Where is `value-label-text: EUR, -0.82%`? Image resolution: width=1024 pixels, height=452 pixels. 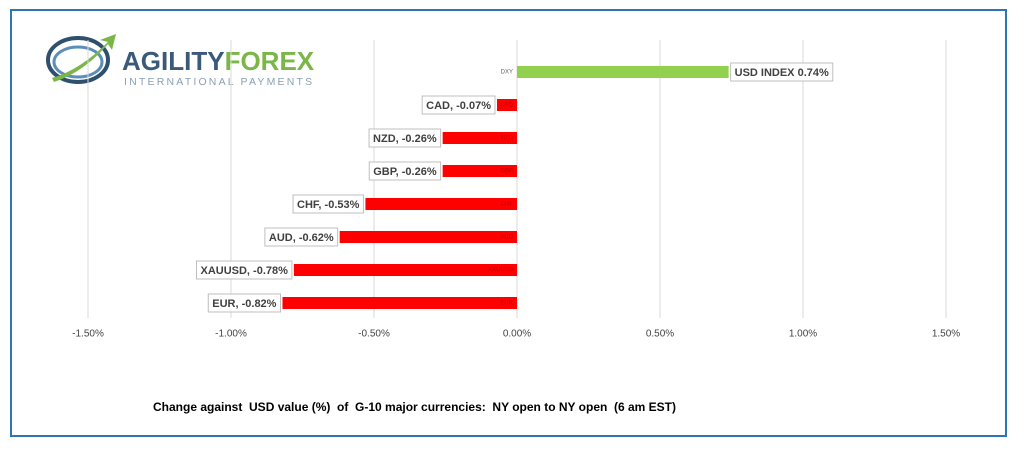 value-label-text: EUR, -0.82% is located at coordinates (244, 304).